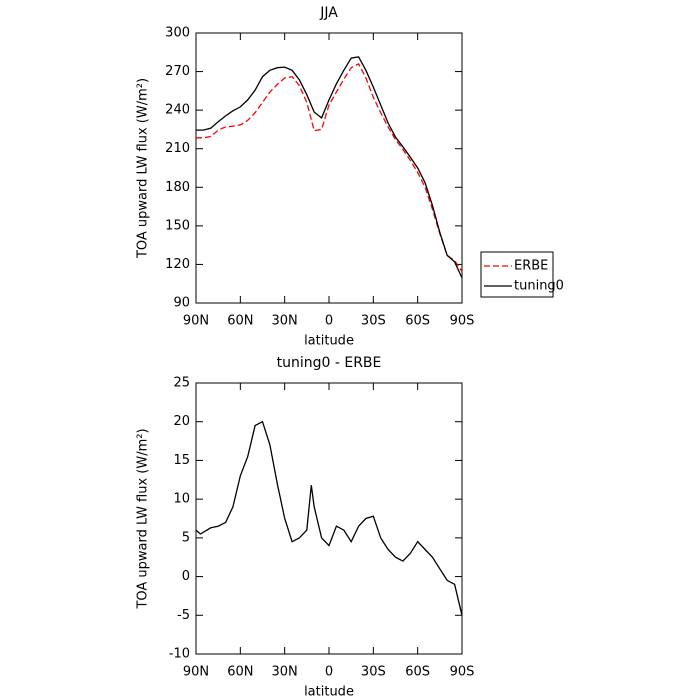 The image size is (700, 700). What do you see at coordinates (329, 363) in the screenshot?
I see `chart-title: tuning0 - ERBE` at bounding box center [329, 363].